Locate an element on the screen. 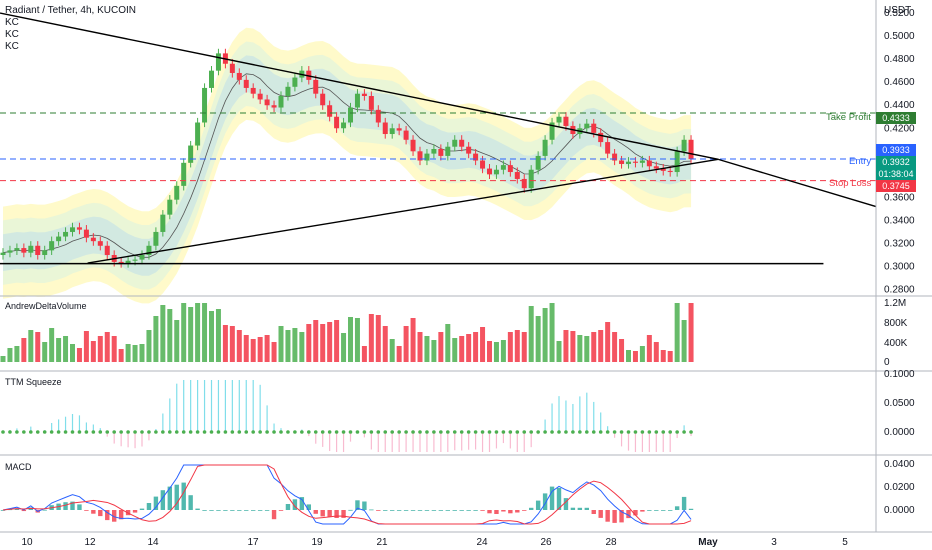  time-tick-label: 19 is located at coordinates (317, 542).